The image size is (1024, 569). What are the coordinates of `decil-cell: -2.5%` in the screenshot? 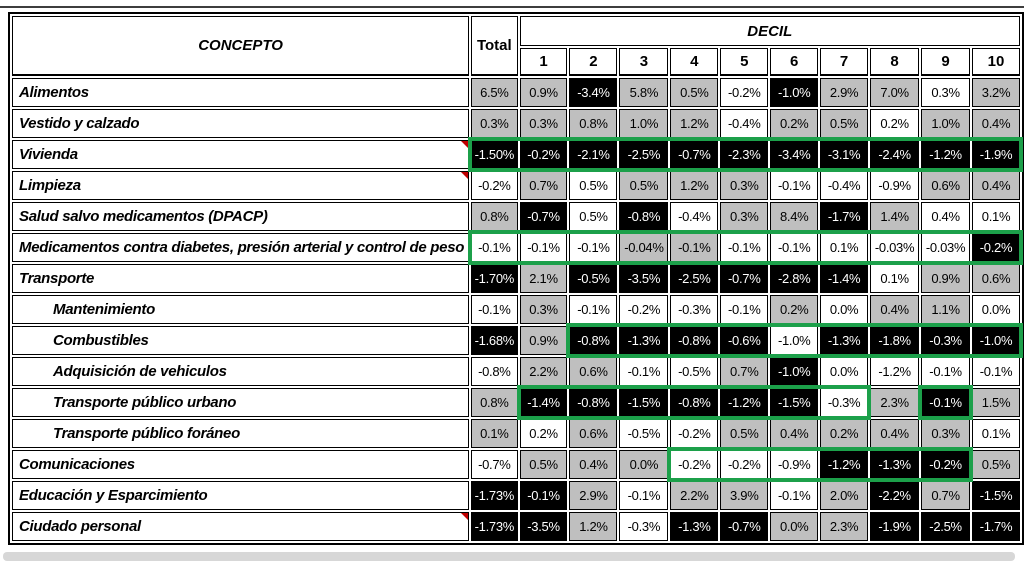 It's located at (694, 278).